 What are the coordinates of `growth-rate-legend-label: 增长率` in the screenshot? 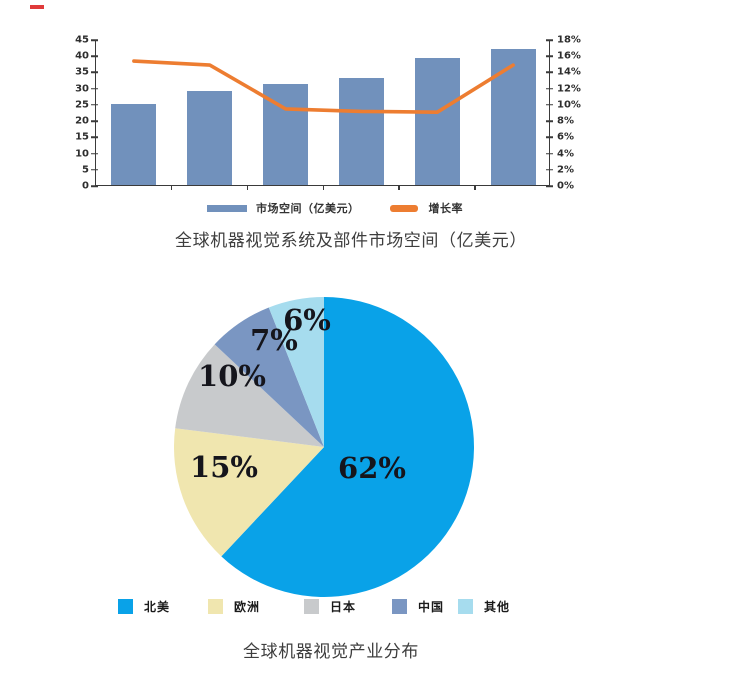 It's located at (445, 208).